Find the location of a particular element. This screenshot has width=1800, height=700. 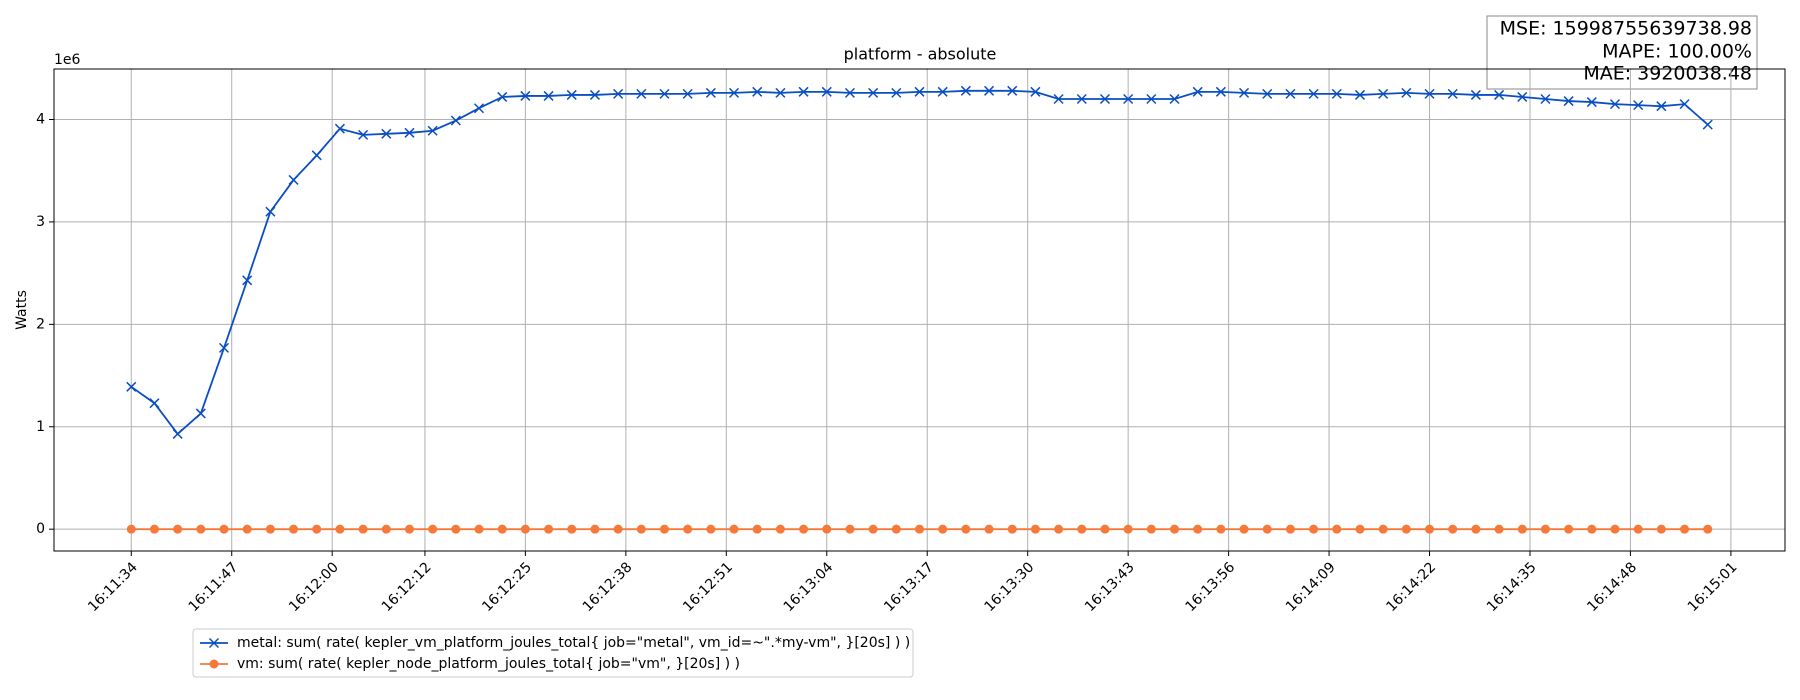

x-tick-label: 16:12:00 is located at coordinates (314, 587).